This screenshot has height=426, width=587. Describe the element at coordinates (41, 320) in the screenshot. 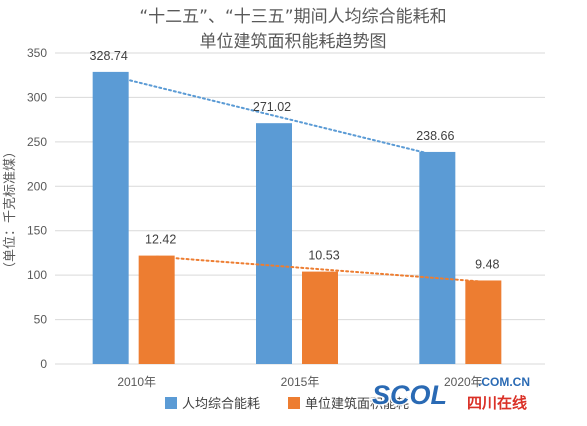

I see `y-tick-label: 50` at that location.